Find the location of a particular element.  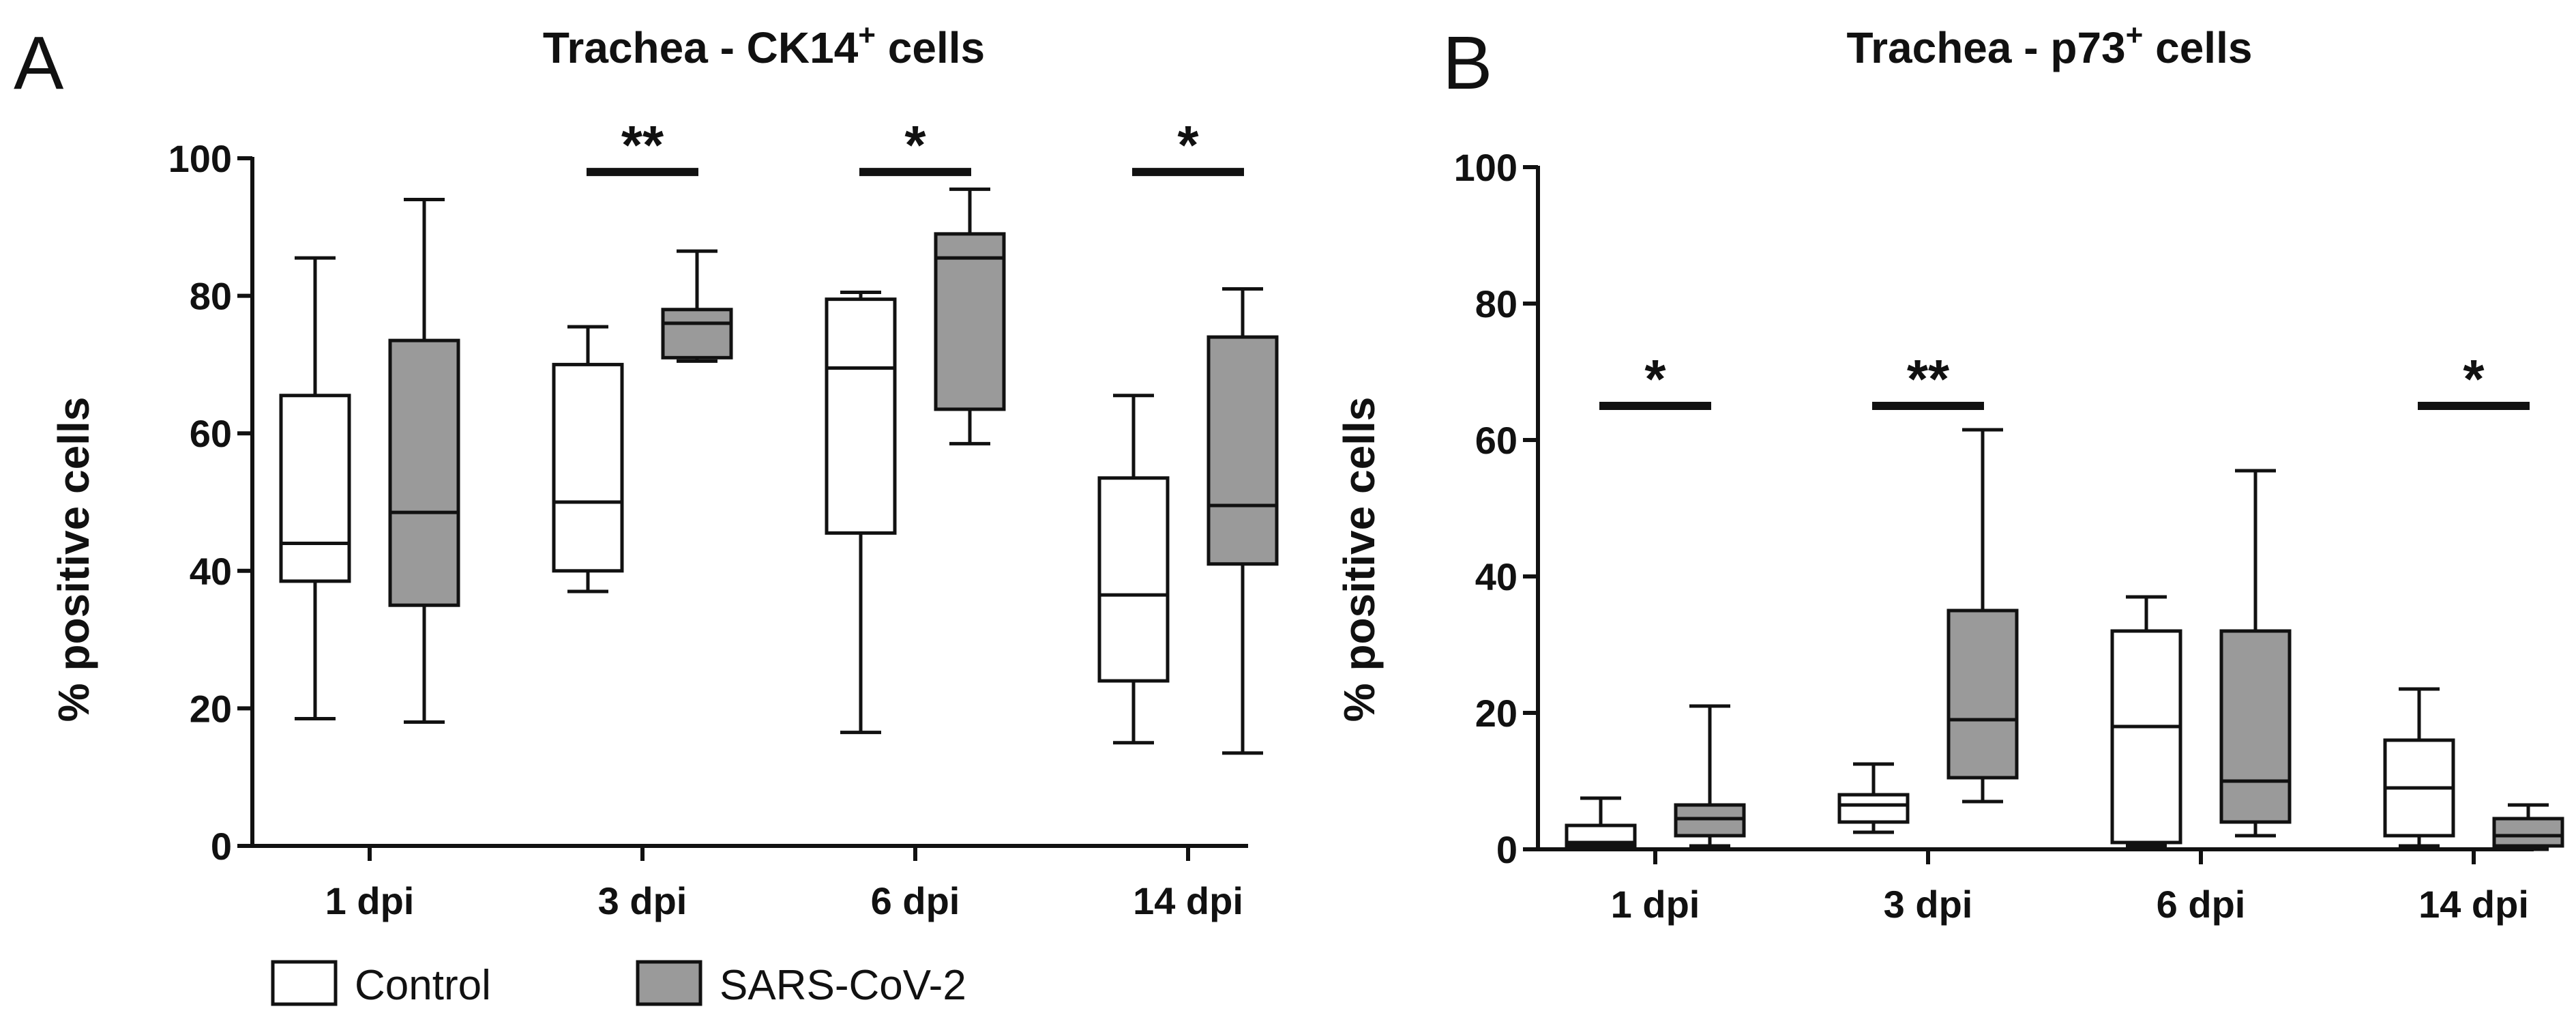

panel-b-x-tick-label: 1 dpi is located at coordinates (1655, 904).